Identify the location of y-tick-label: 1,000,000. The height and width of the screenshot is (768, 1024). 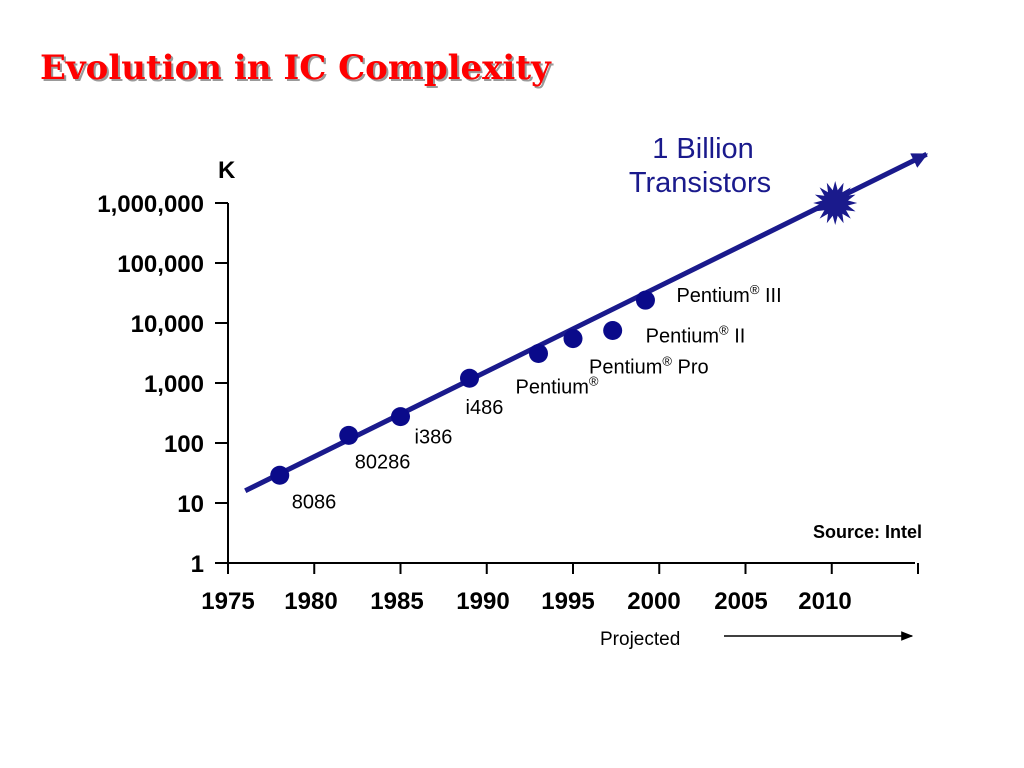
(150, 204).